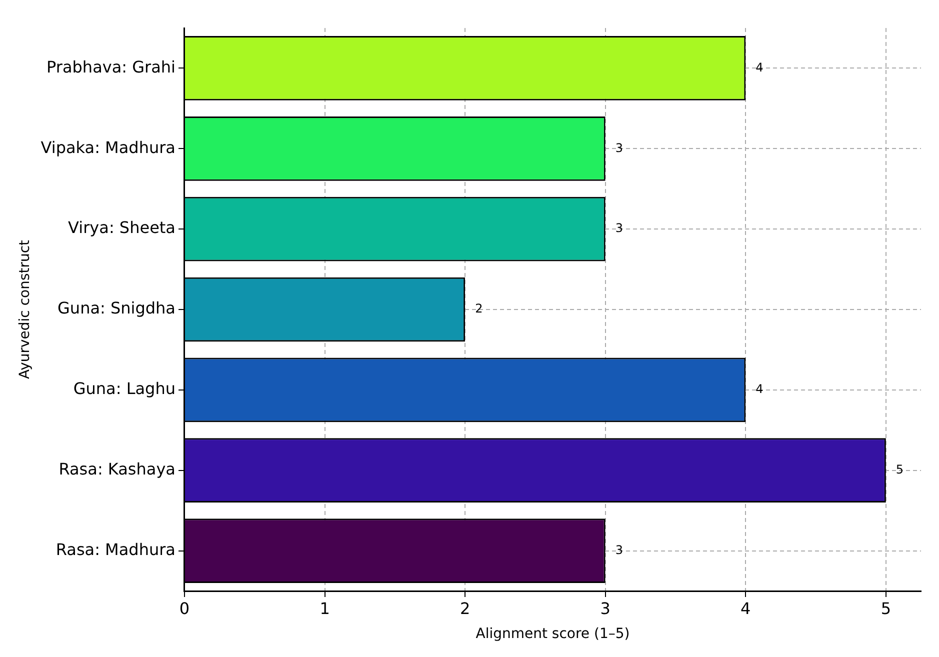 The height and width of the screenshot is (657, 939). I want to click on y-tick-label: Rasa: Kashaya, so click(117, 469).